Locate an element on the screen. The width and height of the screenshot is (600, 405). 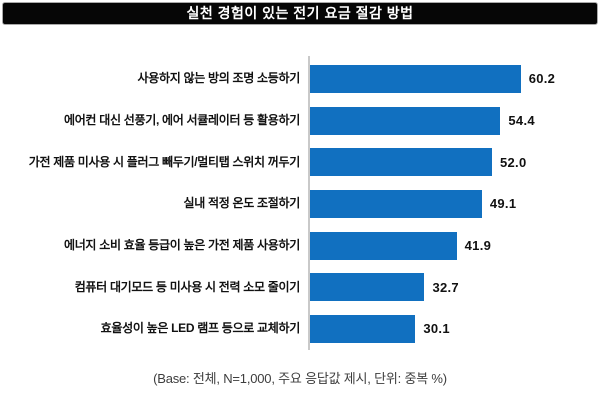
base-footnote: (Base: 전체, N=1,000, 주요 응답값 제시, 단위: 중복 %) is located at coordinates (300, 378).